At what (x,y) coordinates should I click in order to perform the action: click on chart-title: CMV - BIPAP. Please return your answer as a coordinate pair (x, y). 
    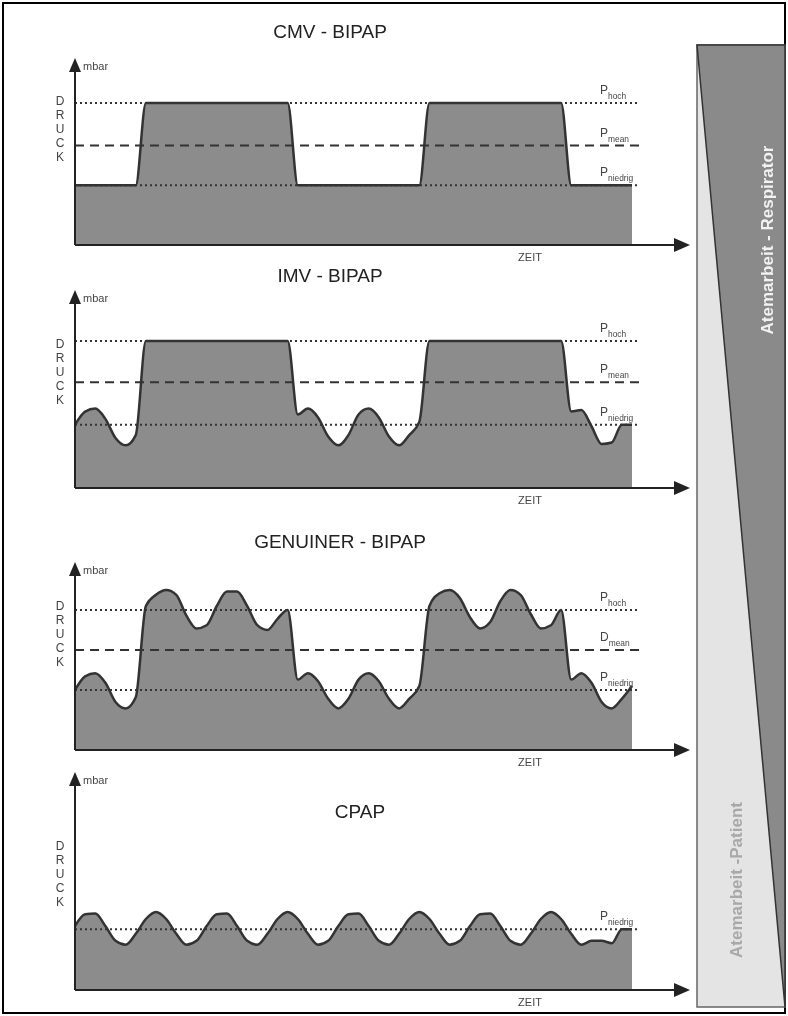
    Looking at the image, I should click on (330, 31).